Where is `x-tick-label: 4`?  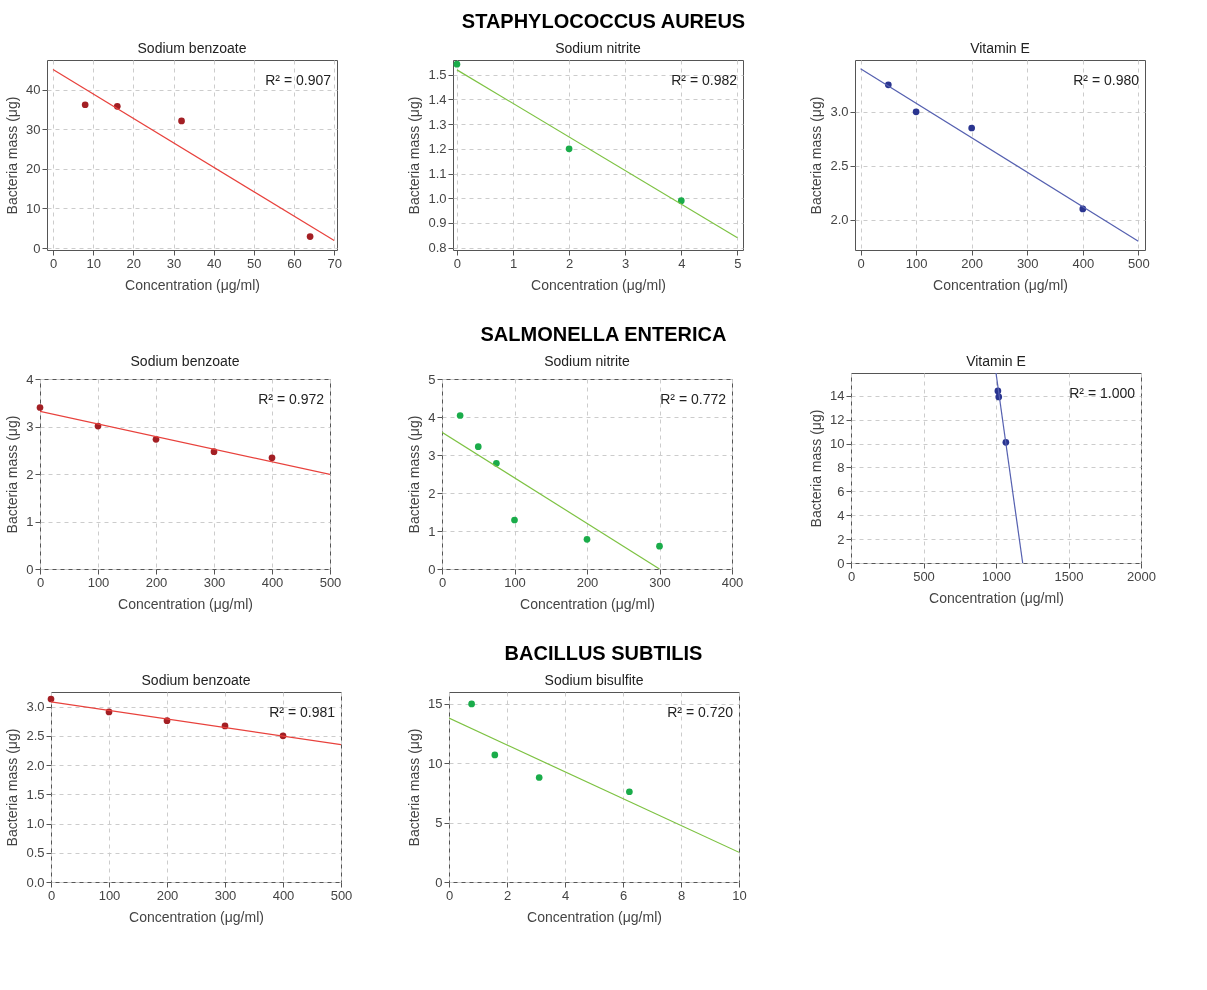 x-tick-label: 4 is located at coordinates (682, 263).